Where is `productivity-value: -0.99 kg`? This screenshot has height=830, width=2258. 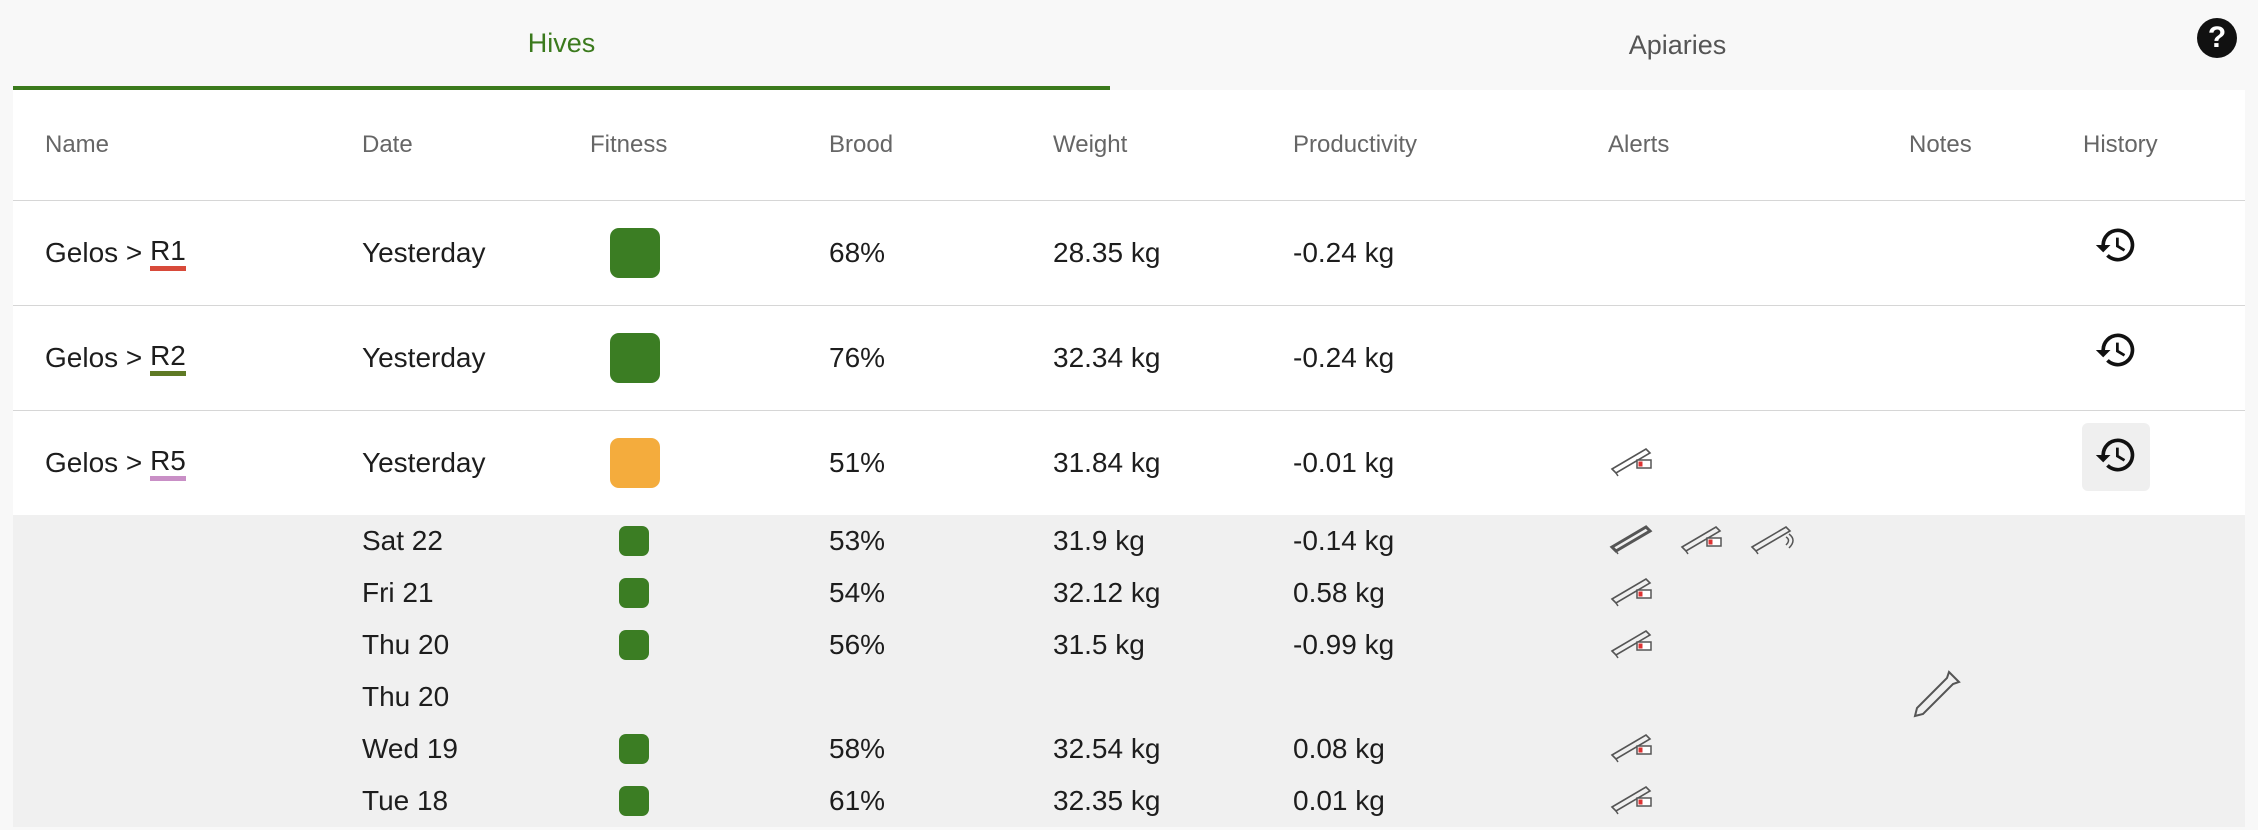 productivity-value: -0.99 kg is located at coordinates (1344, 644).